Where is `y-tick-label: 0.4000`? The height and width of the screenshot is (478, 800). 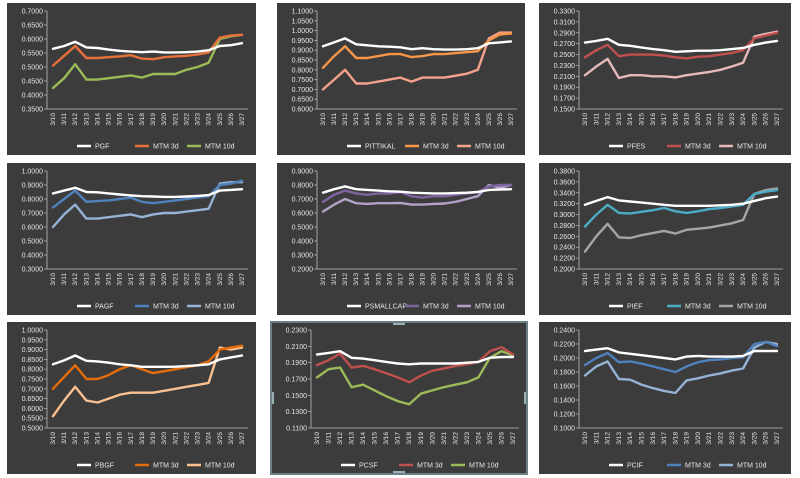 y-tick-label: 0.4000 is located at coordinates (303, 242).